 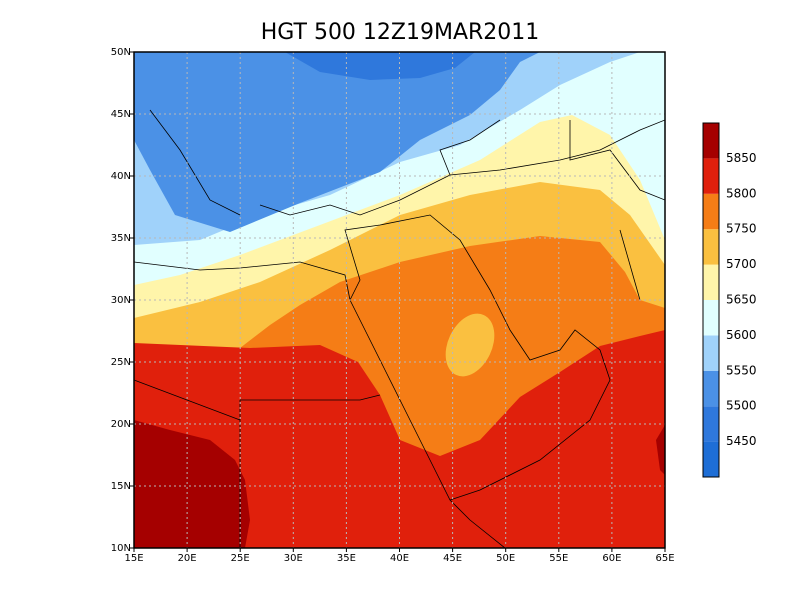 What do you see at coordinates (741, 229) in the screenshot?
I see `colorbar-label: 5750` at bounding box center [741, 229].